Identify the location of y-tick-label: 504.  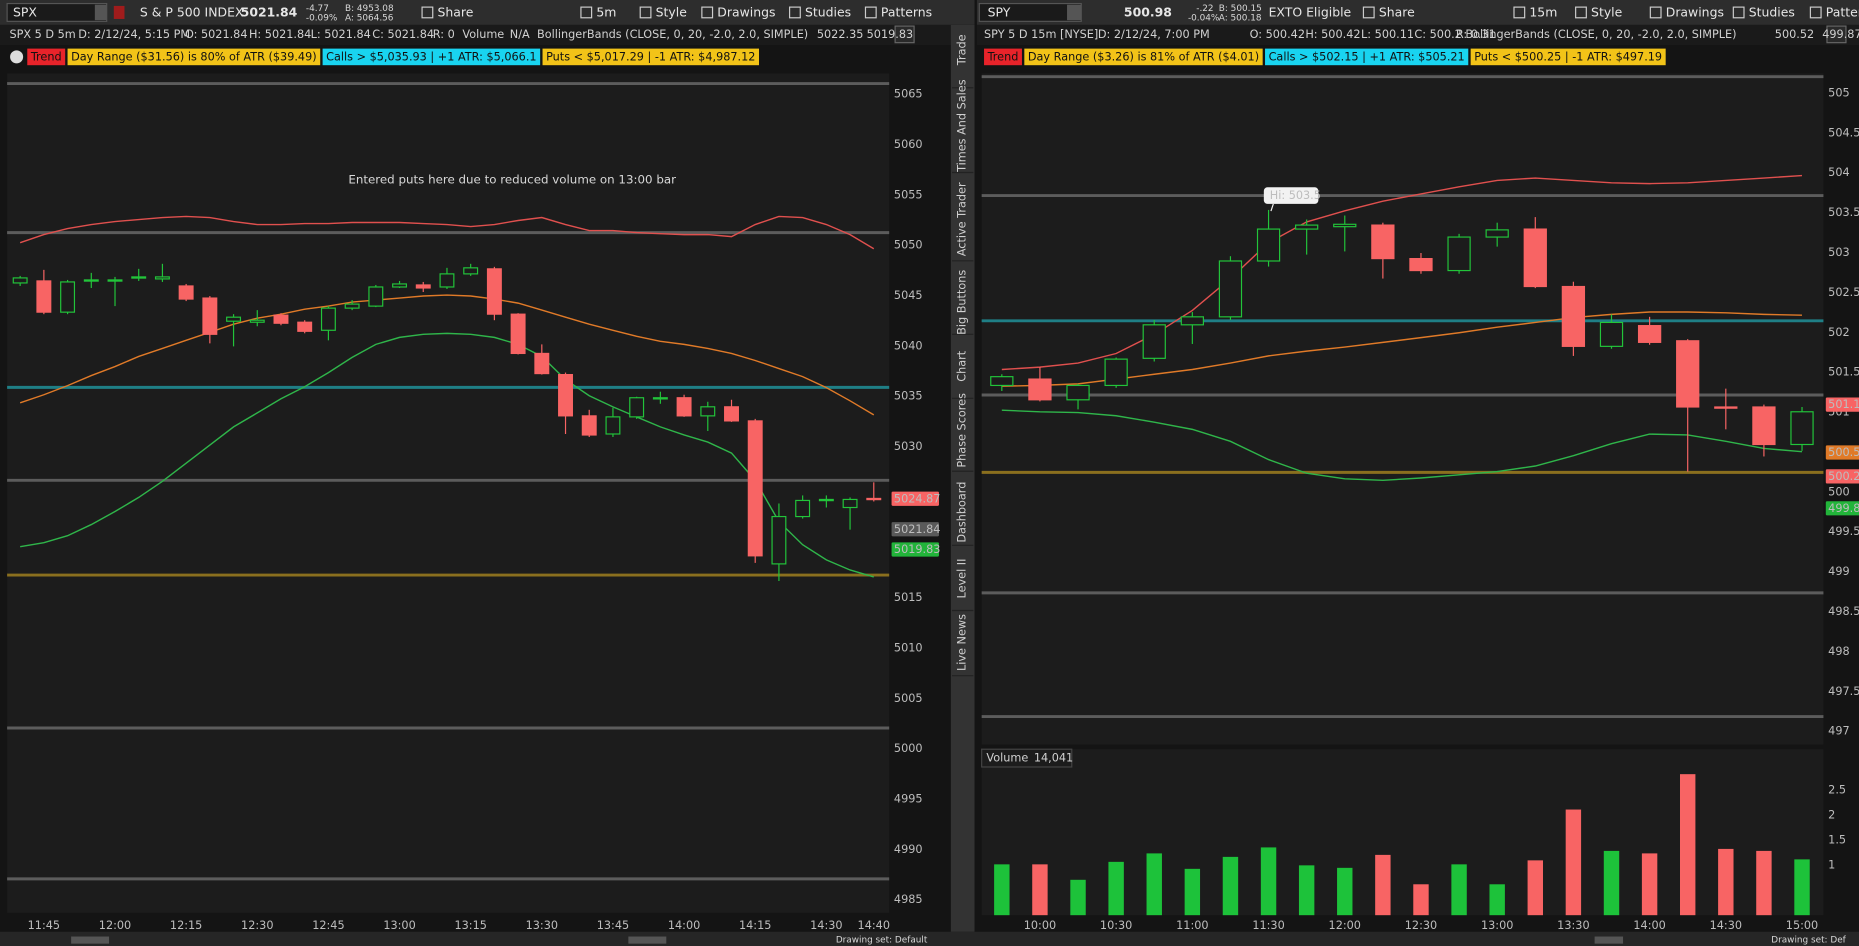
(1838, 172).